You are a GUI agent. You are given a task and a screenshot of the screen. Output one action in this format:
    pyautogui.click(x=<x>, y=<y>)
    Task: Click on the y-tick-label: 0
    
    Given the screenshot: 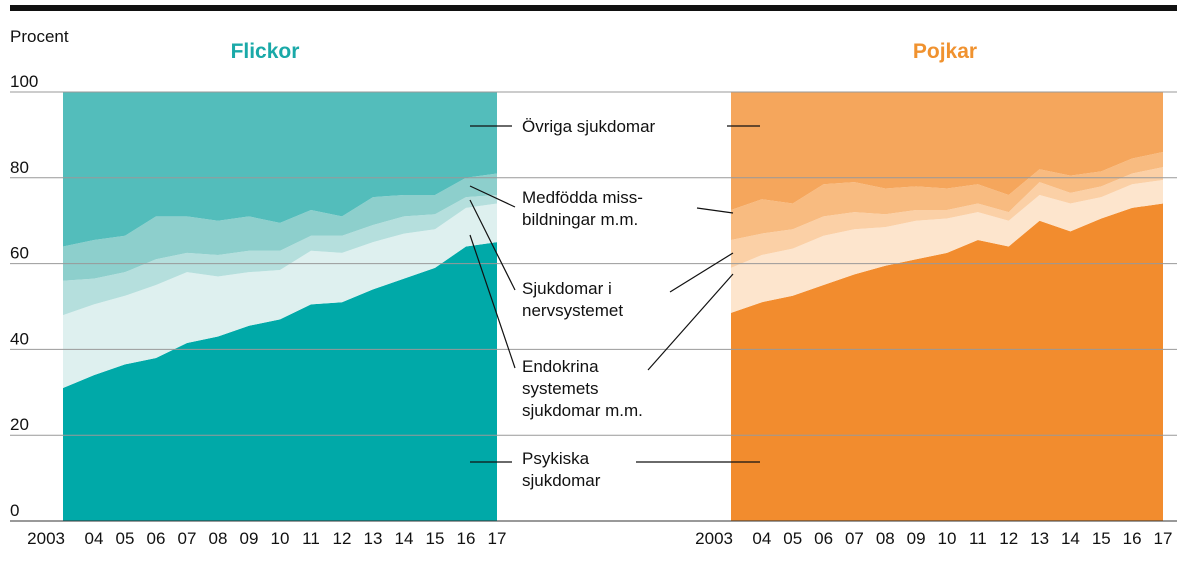 What is the action you would take?
    pyautogui.click(x=14, y=510)
    